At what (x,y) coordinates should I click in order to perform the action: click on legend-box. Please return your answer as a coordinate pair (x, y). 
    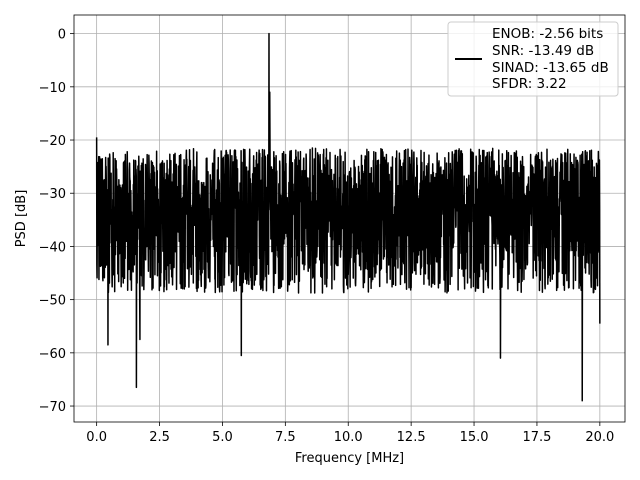
    Looking at the image, I should click on (533, 59).